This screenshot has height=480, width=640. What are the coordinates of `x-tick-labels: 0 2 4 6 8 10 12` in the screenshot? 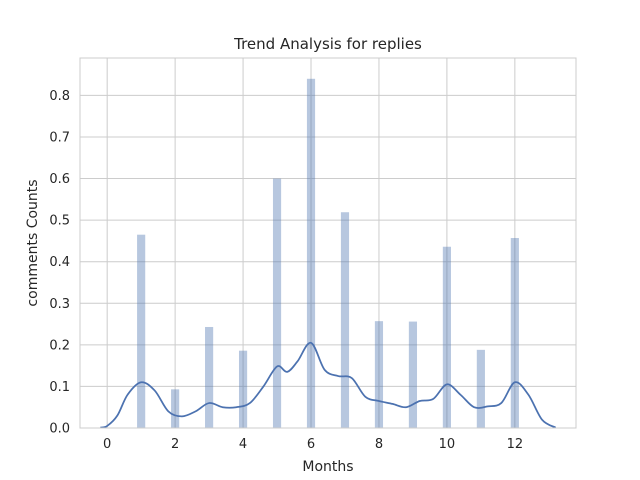 It's located at (313, 444).